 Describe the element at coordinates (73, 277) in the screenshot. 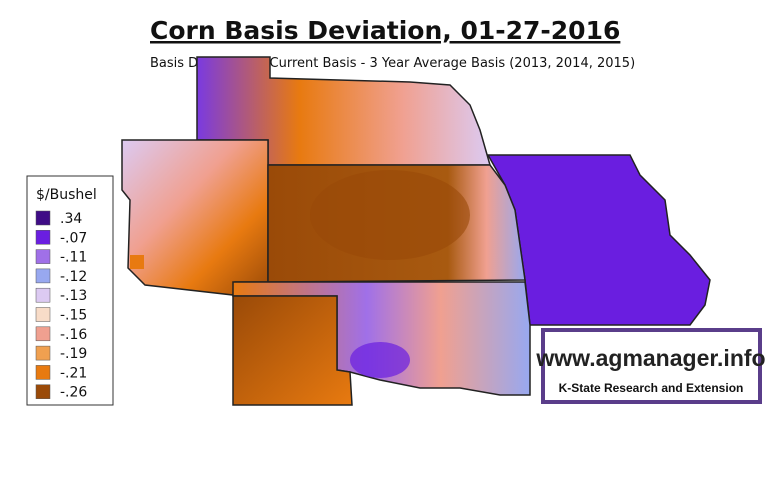

I see `legend-label: -.12` at that location.